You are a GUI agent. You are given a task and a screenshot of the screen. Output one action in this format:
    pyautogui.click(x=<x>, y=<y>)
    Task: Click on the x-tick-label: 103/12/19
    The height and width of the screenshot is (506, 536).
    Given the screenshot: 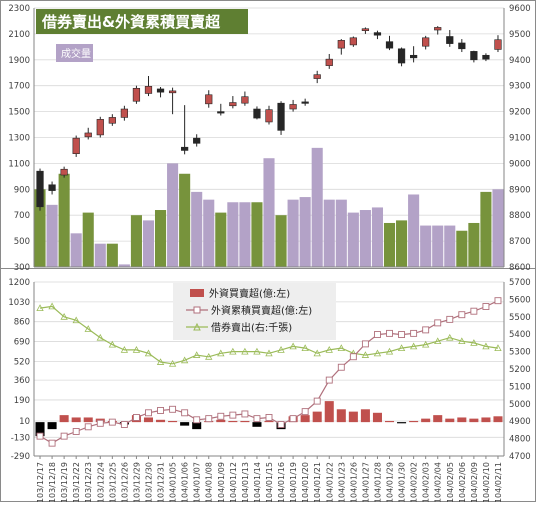 What is the action you would take?
    pyautogui.click(x=64, y=482)
    